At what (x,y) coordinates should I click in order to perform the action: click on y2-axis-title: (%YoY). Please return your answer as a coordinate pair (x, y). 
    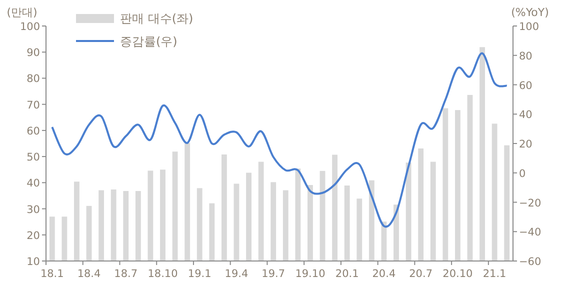
    Looking at the image, I should click on (530, 12).